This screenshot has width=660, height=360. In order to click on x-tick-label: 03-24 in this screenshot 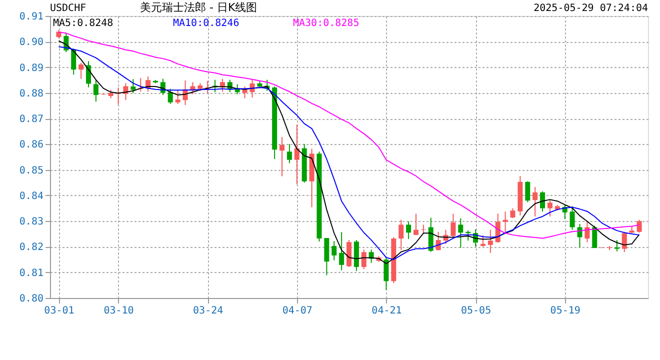, I will do `click(208, 311)`.